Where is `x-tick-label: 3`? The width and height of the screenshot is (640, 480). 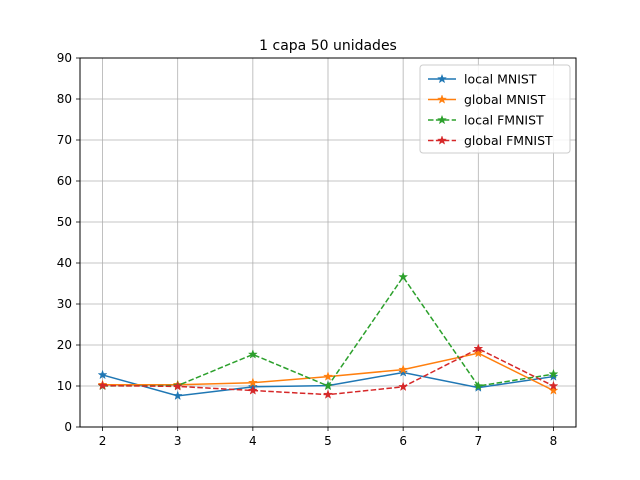
x-tick-label: 3 is located at coordinates (178, 441).